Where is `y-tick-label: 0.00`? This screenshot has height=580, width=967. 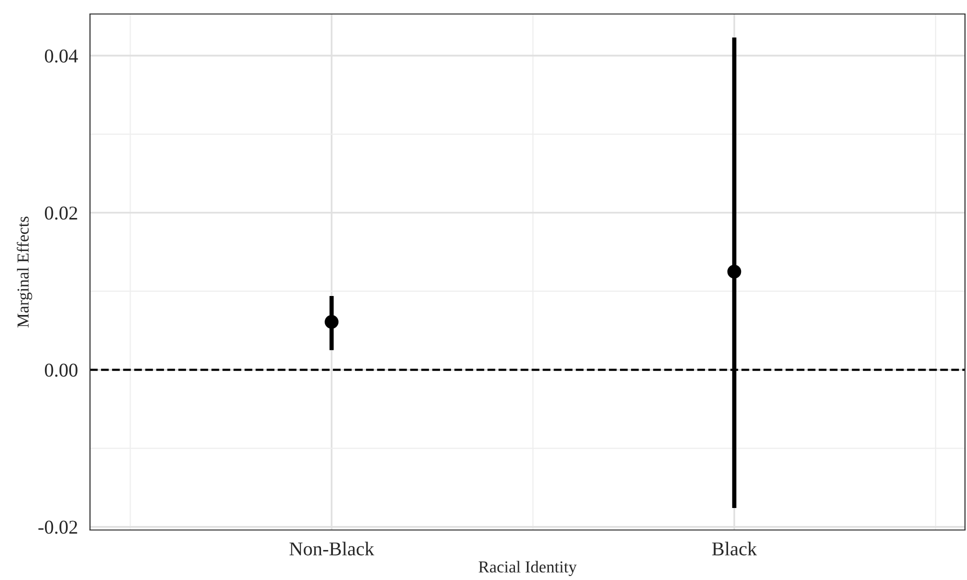
y-tick-label: 0.00 is located at coordinates (61, 370).